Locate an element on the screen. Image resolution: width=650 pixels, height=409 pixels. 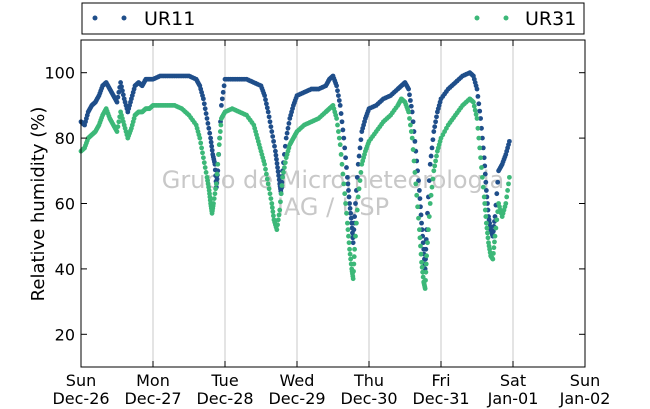
y-axis-label: Relative humidity (%) is located at coordinates (38, 204).